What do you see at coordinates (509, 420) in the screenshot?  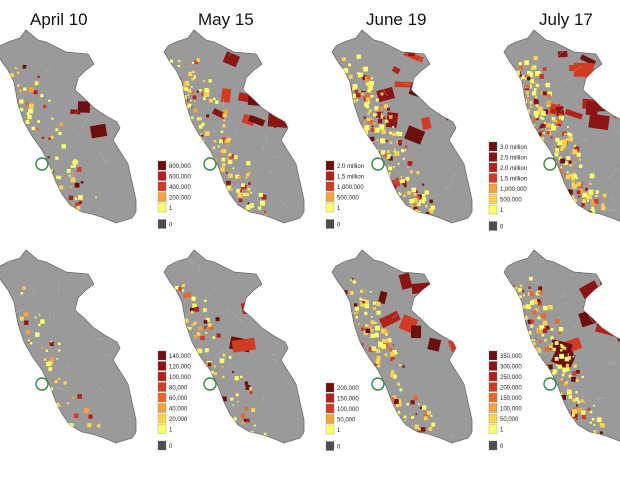 I see `legend-label: 50,000` at bounding box center [509, 420].